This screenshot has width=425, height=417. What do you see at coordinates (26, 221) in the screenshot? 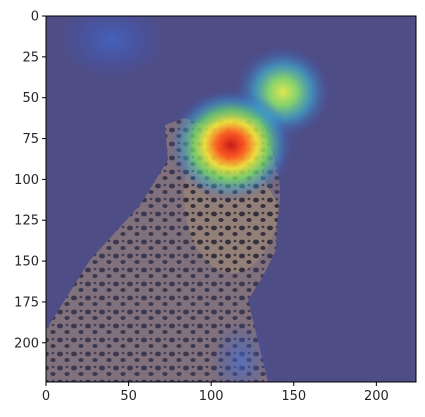
I see `y-tick-label: 125` at bounding box center [26, 221].